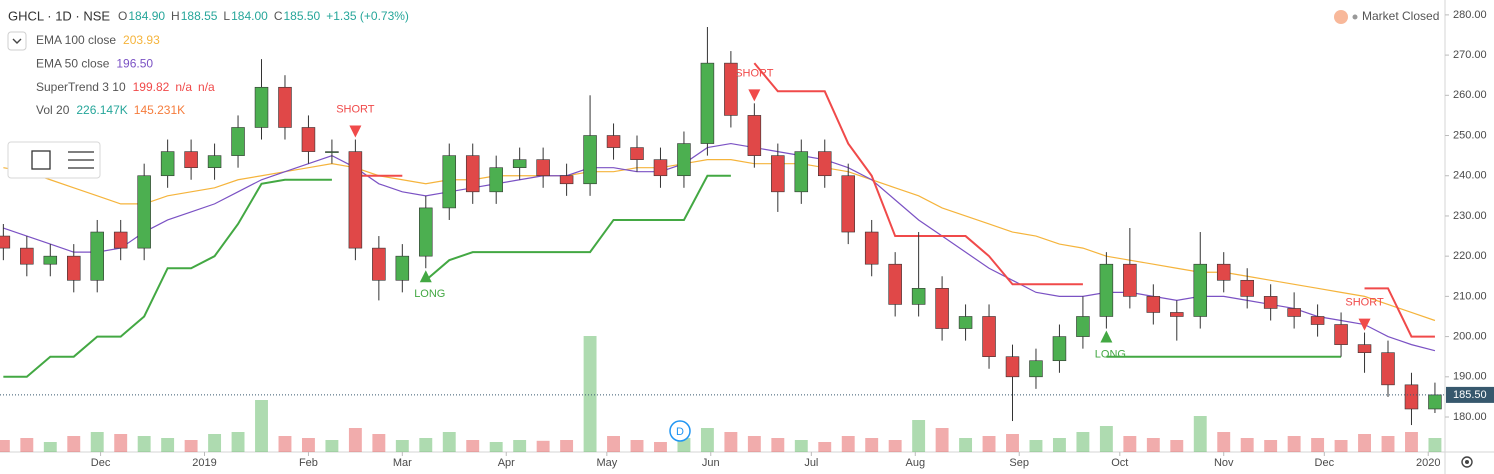 Image resolution: width=1494 pixels, height=474 pixels. What do you see at coordinates (122, 16) in the screenshot?
I see `ohlc-key: O` at bounding box center [122, 16].